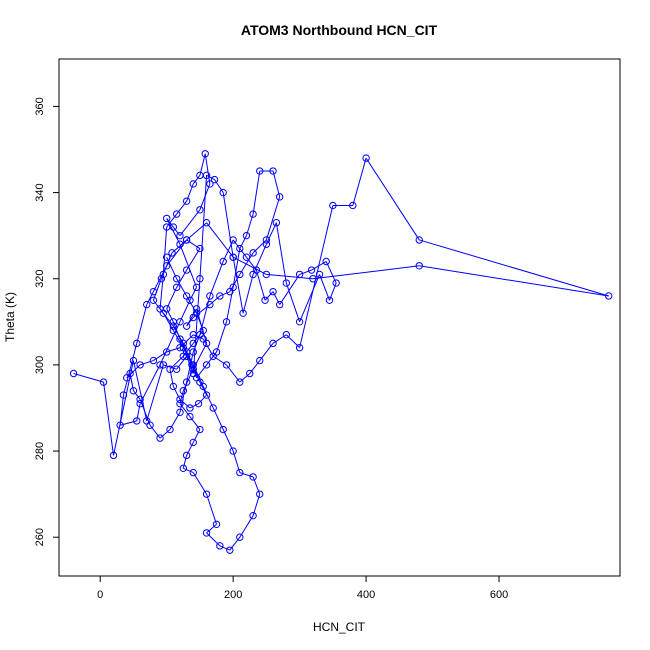 Image resolution: width=650 pixels, height=650 pixels. I want to click on x-tick-label: 400, so click(366, 595).